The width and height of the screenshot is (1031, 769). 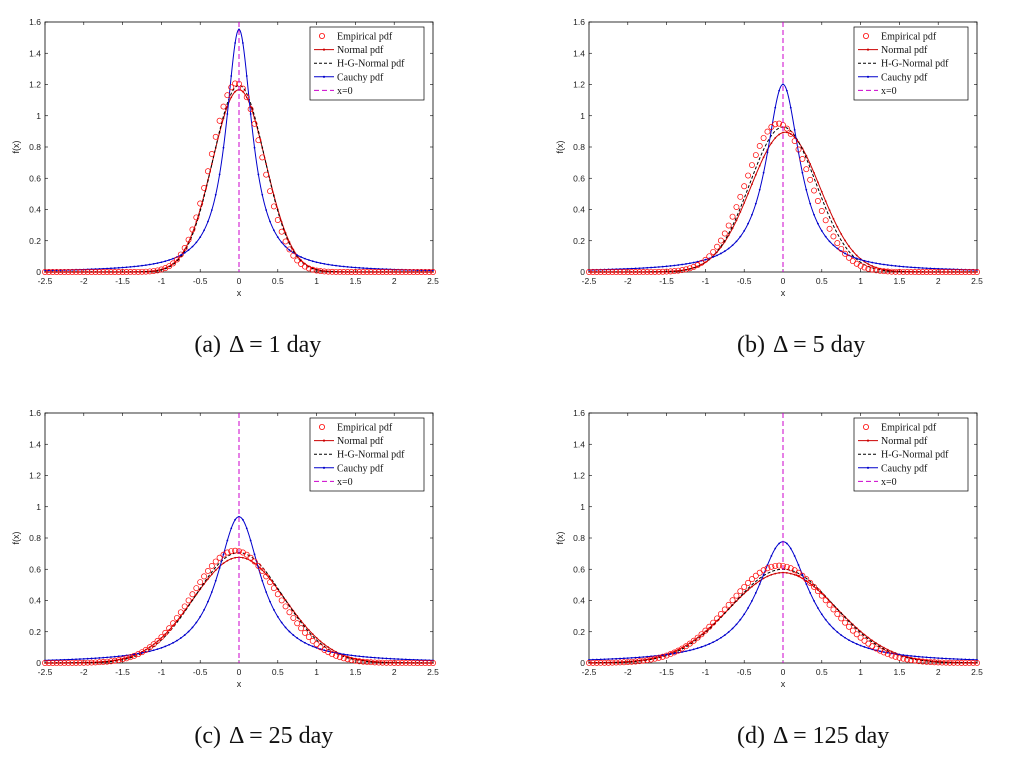 I want to click on x-tick-label: -1, so click(x=162, y=281).